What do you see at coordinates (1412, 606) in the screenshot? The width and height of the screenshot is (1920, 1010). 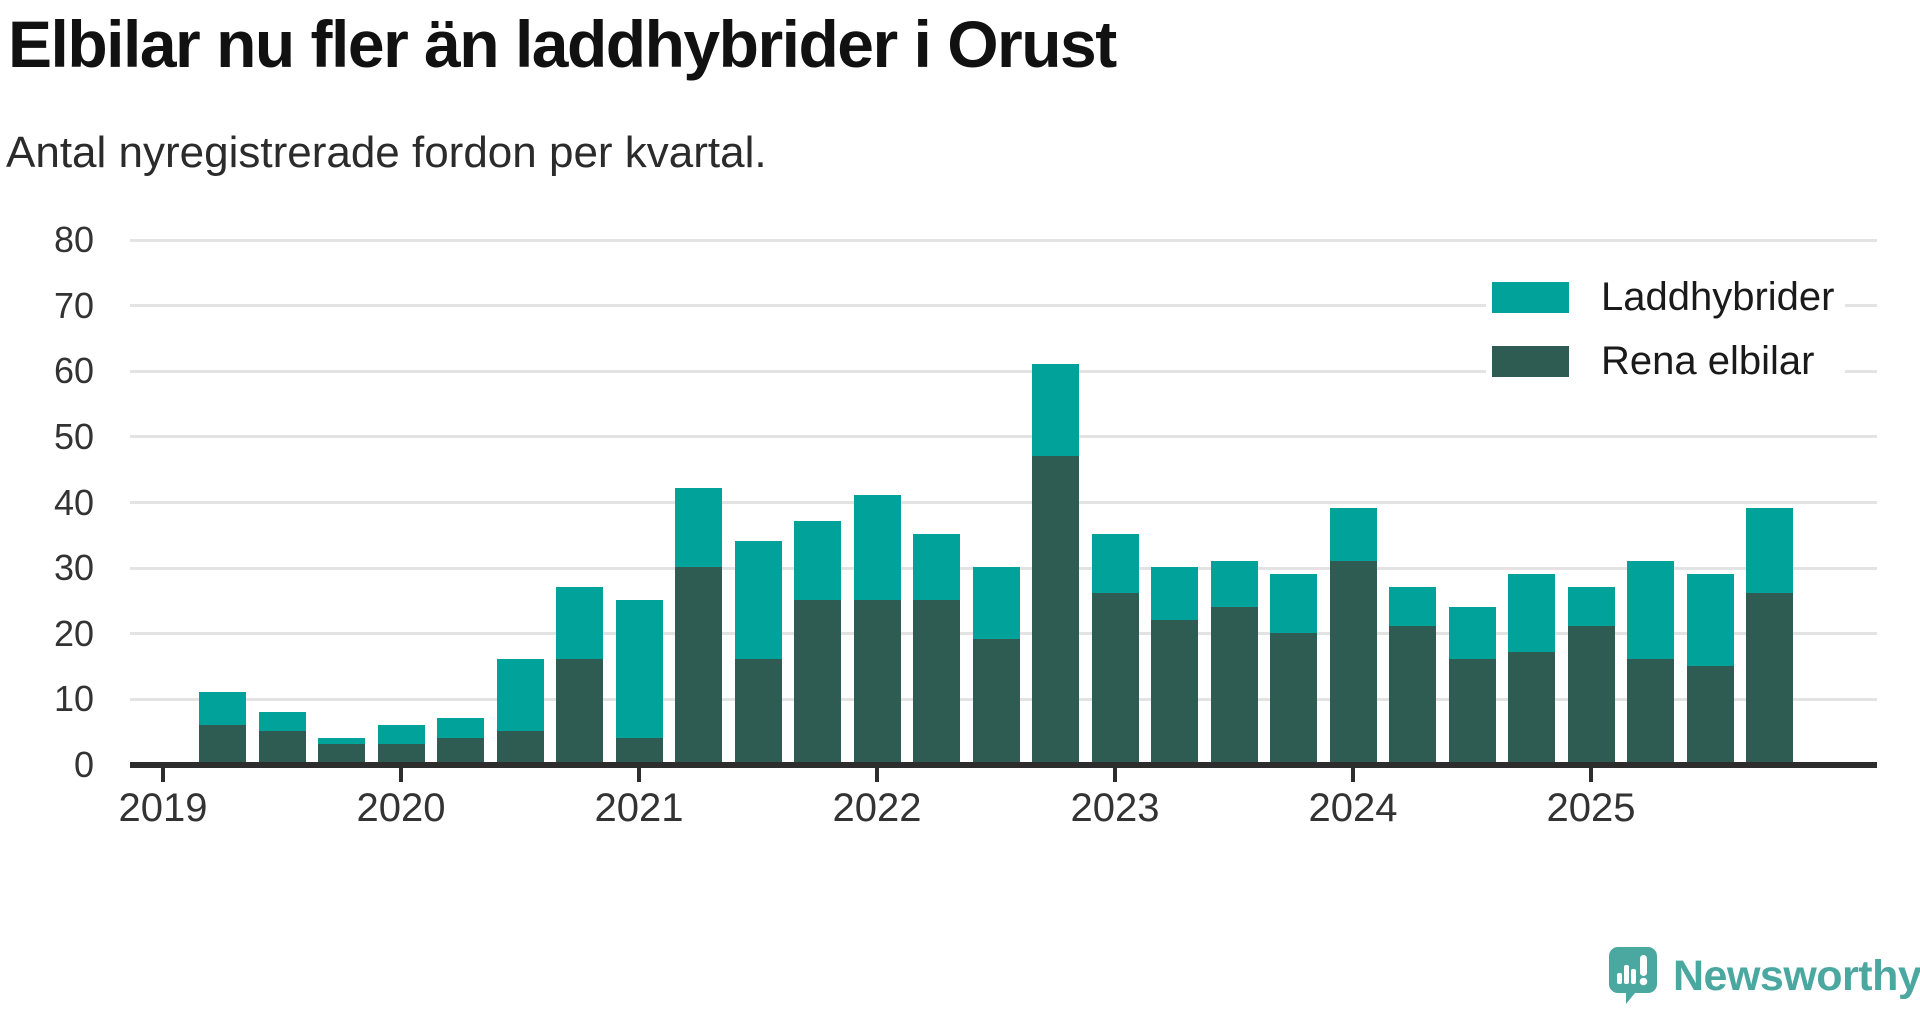 I see `bar-2024K2-laddhybrider` at bounding box center [1412, 606].